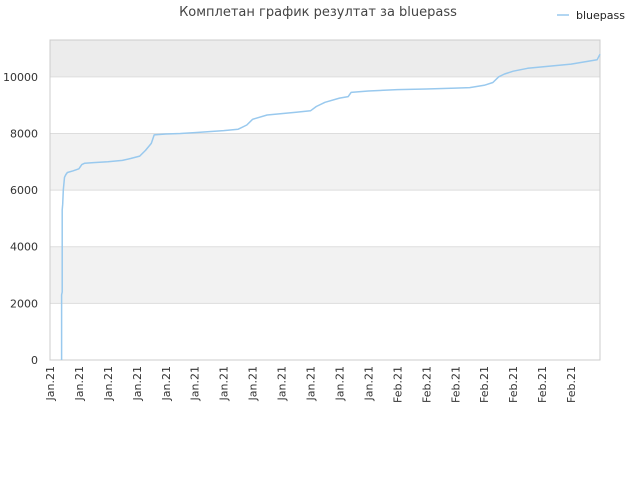 The width and height of the screenshot is (640, 480). I want to click on y-tick-label: 8000, so click(24, 133).